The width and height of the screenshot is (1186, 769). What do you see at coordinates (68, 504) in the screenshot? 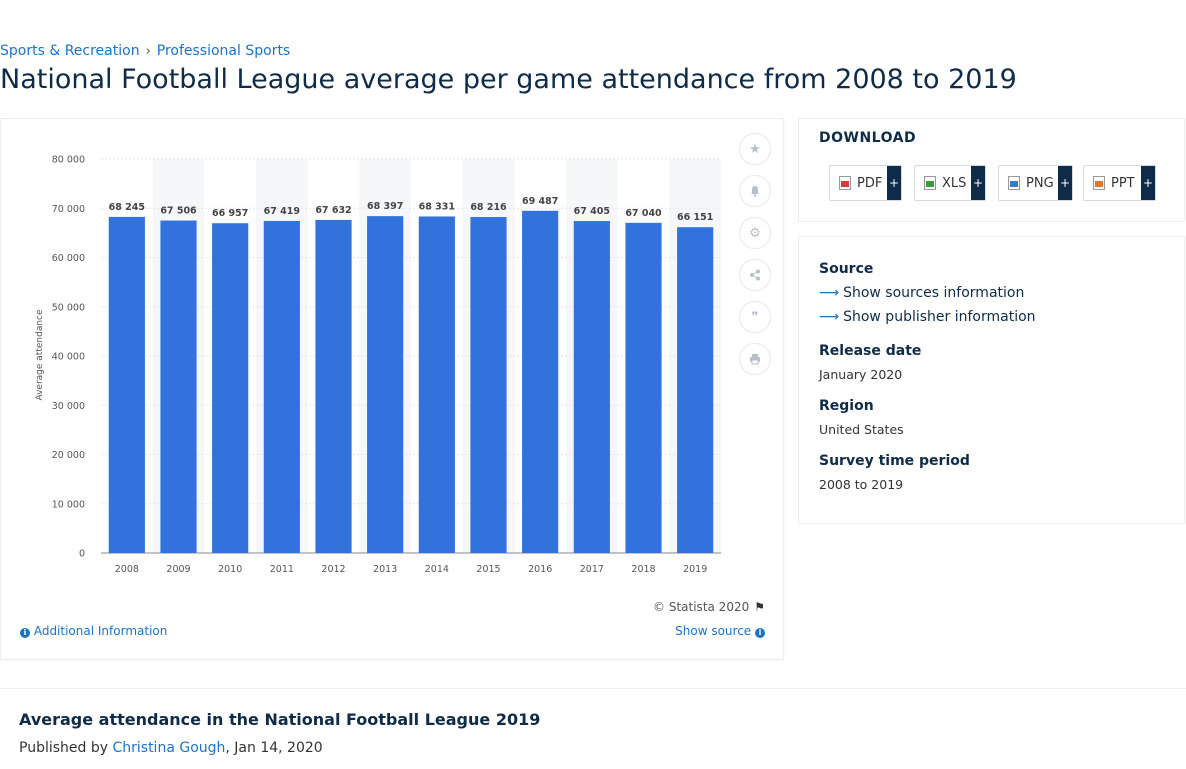
I see `y-tick-label: 10 000` at bounding box center [68, 504].